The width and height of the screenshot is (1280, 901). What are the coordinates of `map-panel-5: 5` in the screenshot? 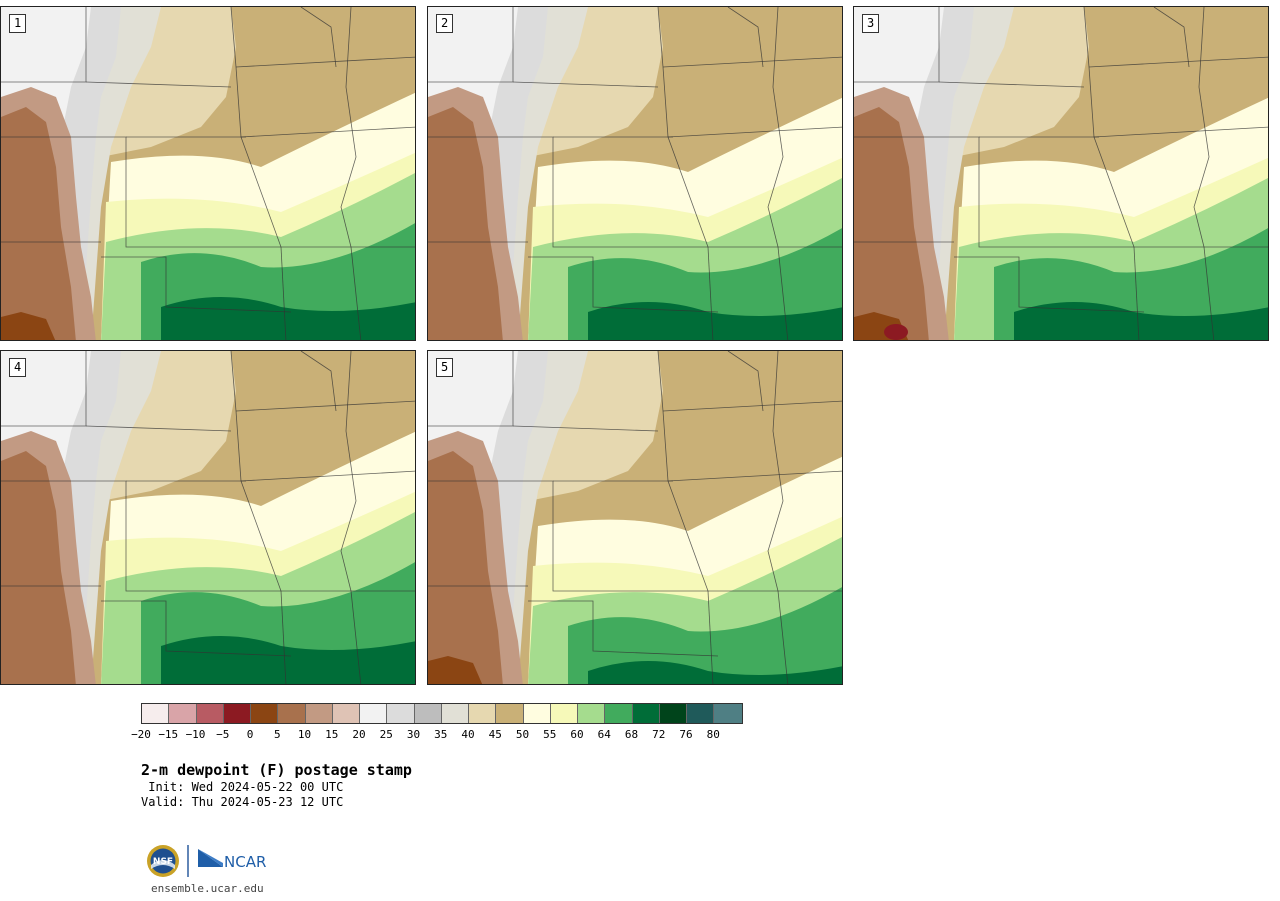 It's located at (635, 517).